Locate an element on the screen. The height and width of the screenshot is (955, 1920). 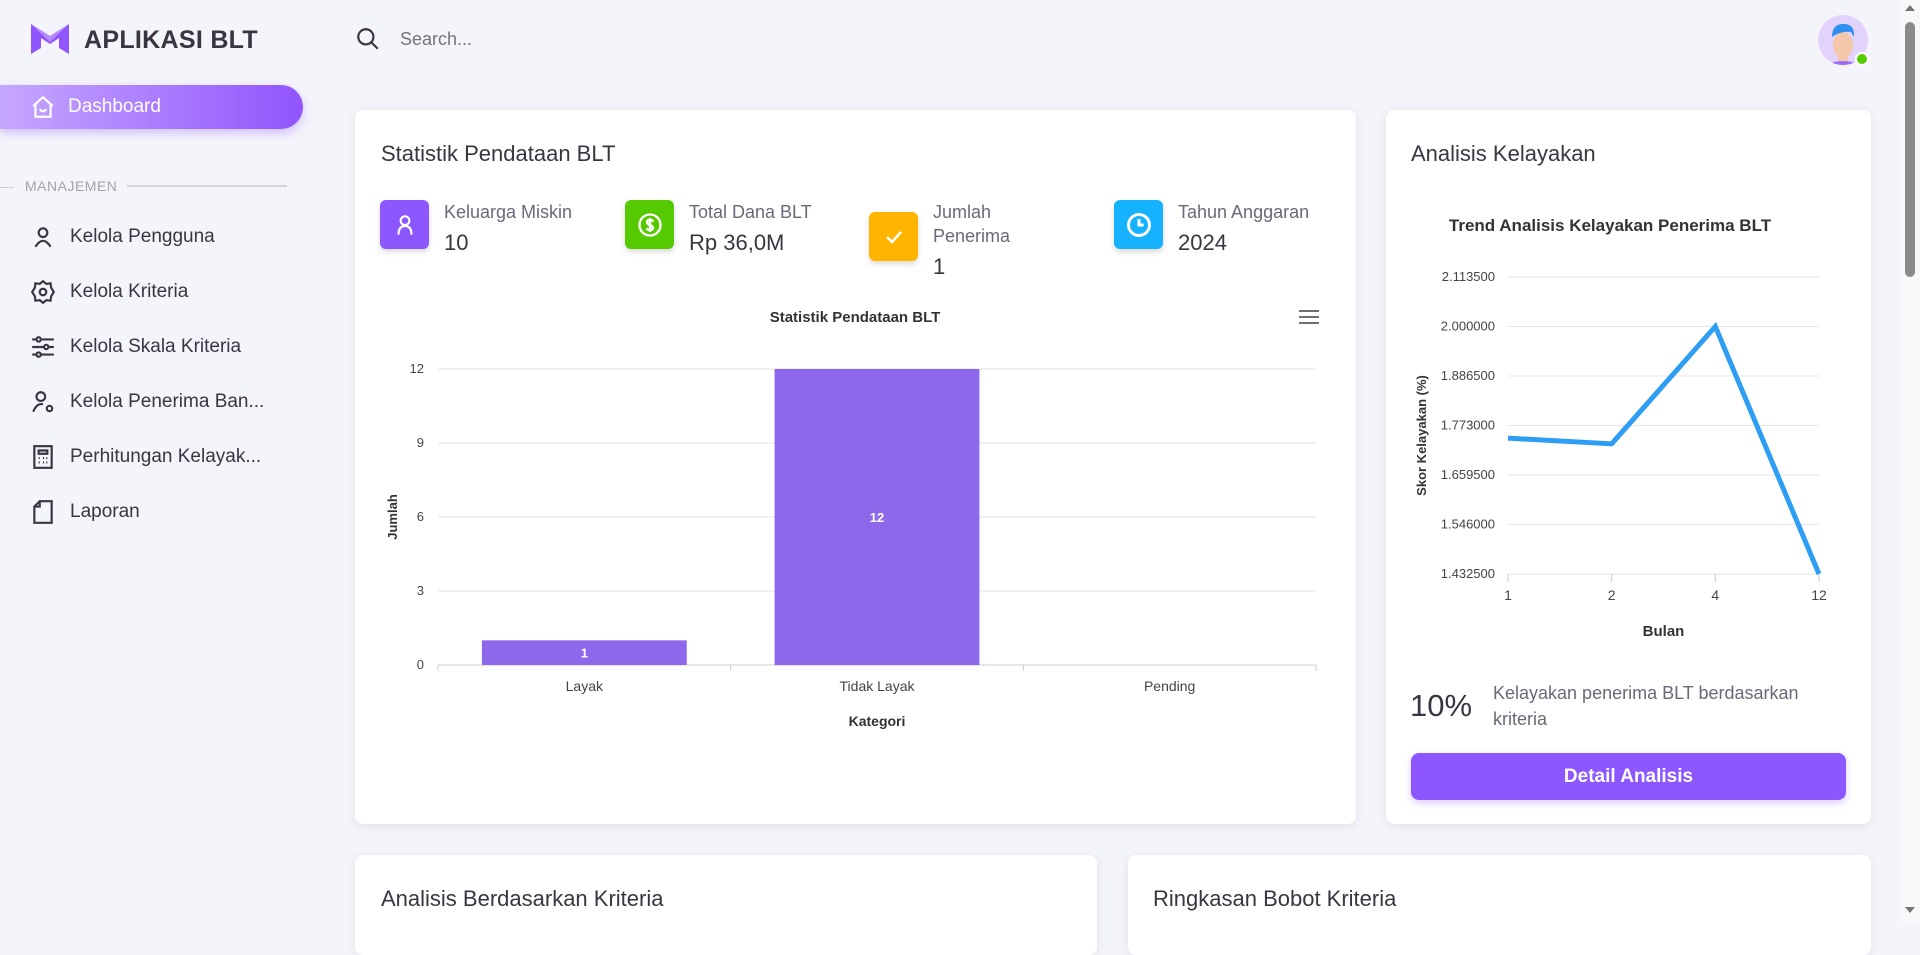
x-tick-label: 4 is located at coordinates (1715, 595).